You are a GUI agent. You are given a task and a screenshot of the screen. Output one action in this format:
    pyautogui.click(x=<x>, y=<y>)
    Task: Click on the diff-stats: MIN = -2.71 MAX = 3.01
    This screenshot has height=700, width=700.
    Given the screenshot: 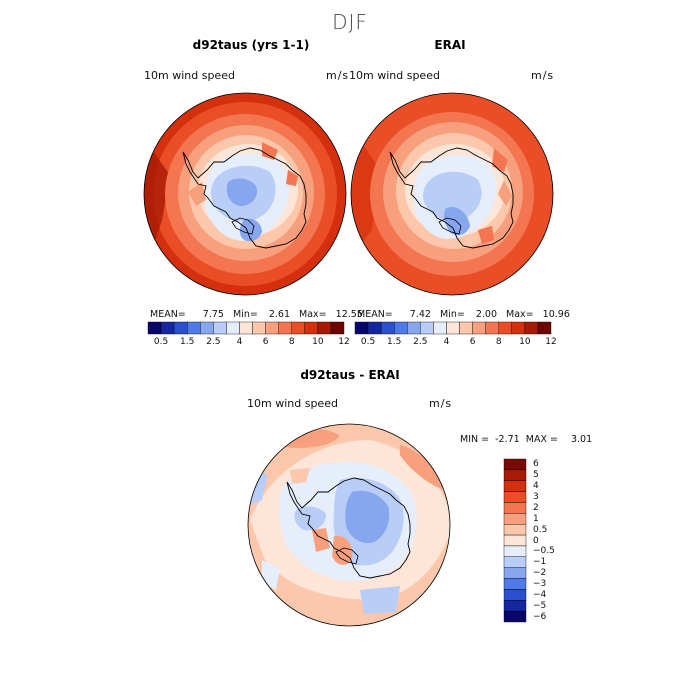 What is the action you would take?
    pyautogui.click(x=526, y=439)
    